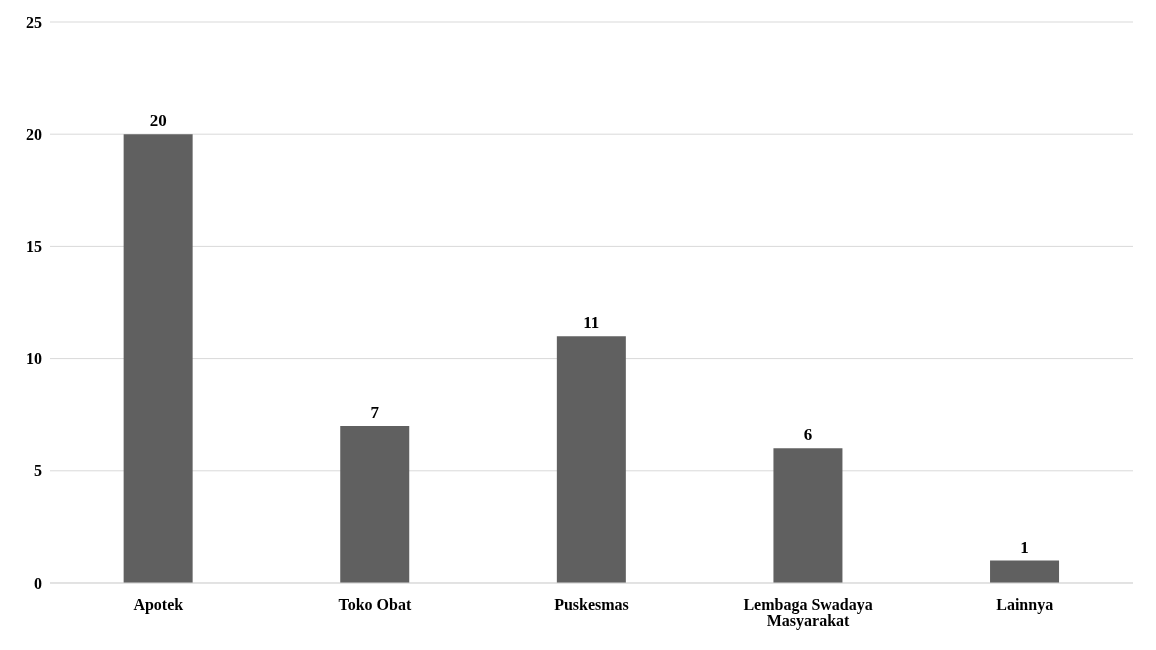 The image size is (1156, 650). Describe the element at coordinates (375, 605) in the screenshot. I see `x-tick-label: Toko Obat` at that location.